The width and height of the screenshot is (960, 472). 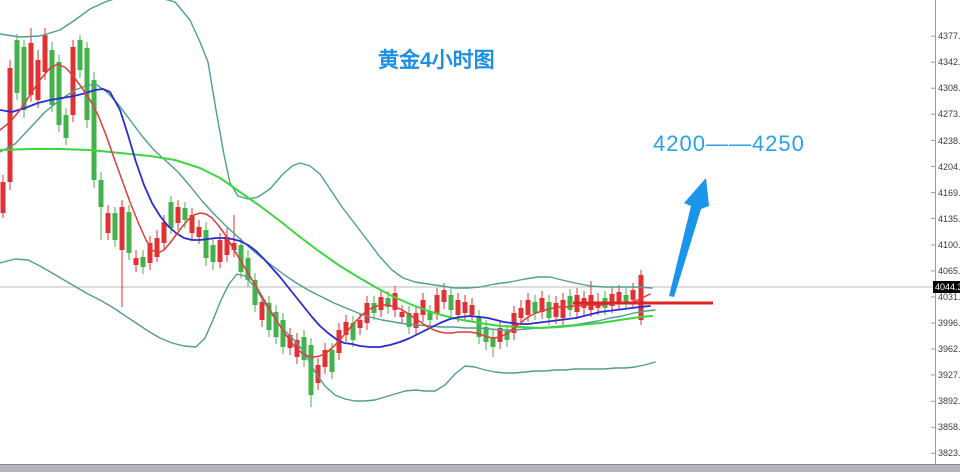 I want to click on price-axis-label: 3962.1, so click(x=949, y=348).